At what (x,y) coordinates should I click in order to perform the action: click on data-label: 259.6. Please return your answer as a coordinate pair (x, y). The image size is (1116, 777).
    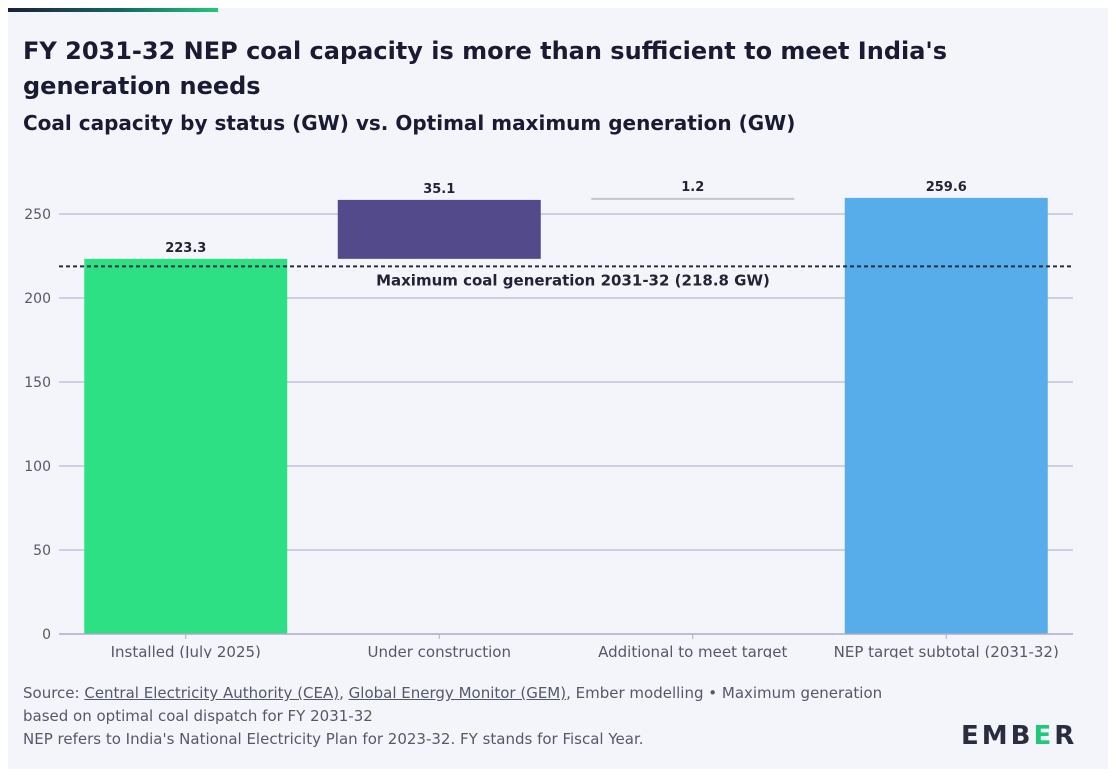
    Looking at the image, I should click on (946, 187).